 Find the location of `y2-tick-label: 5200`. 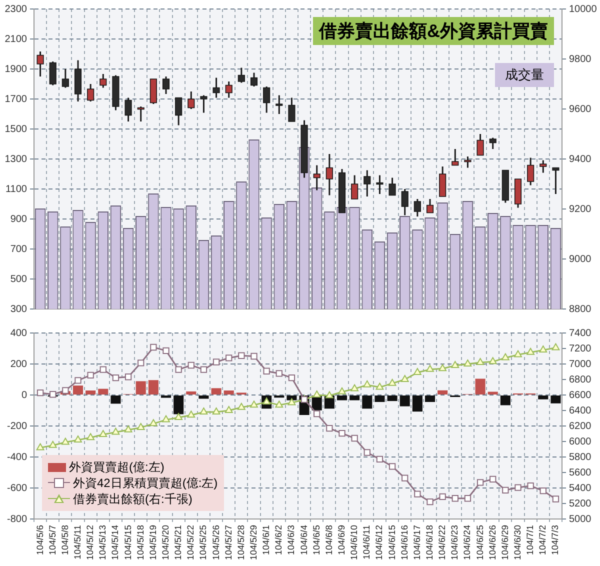

y2-tick-label: 5200 is located at coordinates (580, 504).